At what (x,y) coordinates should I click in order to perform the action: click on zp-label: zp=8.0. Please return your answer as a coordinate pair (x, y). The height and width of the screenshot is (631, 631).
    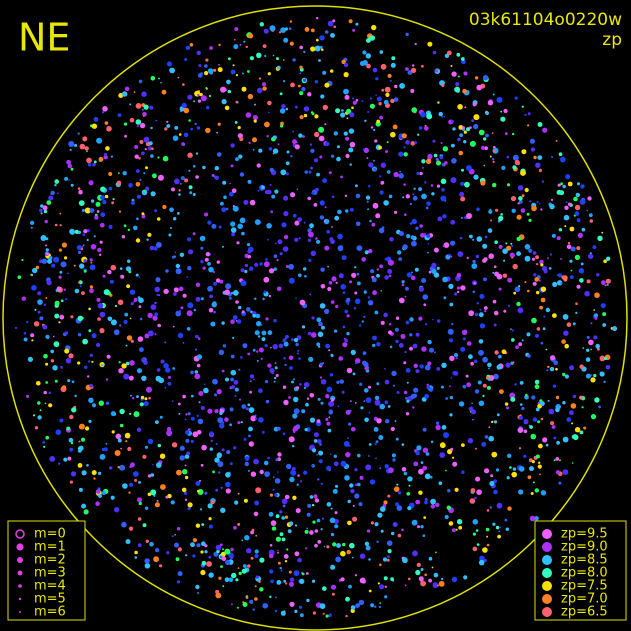
    Looking at the image, I should click on (584, 573).